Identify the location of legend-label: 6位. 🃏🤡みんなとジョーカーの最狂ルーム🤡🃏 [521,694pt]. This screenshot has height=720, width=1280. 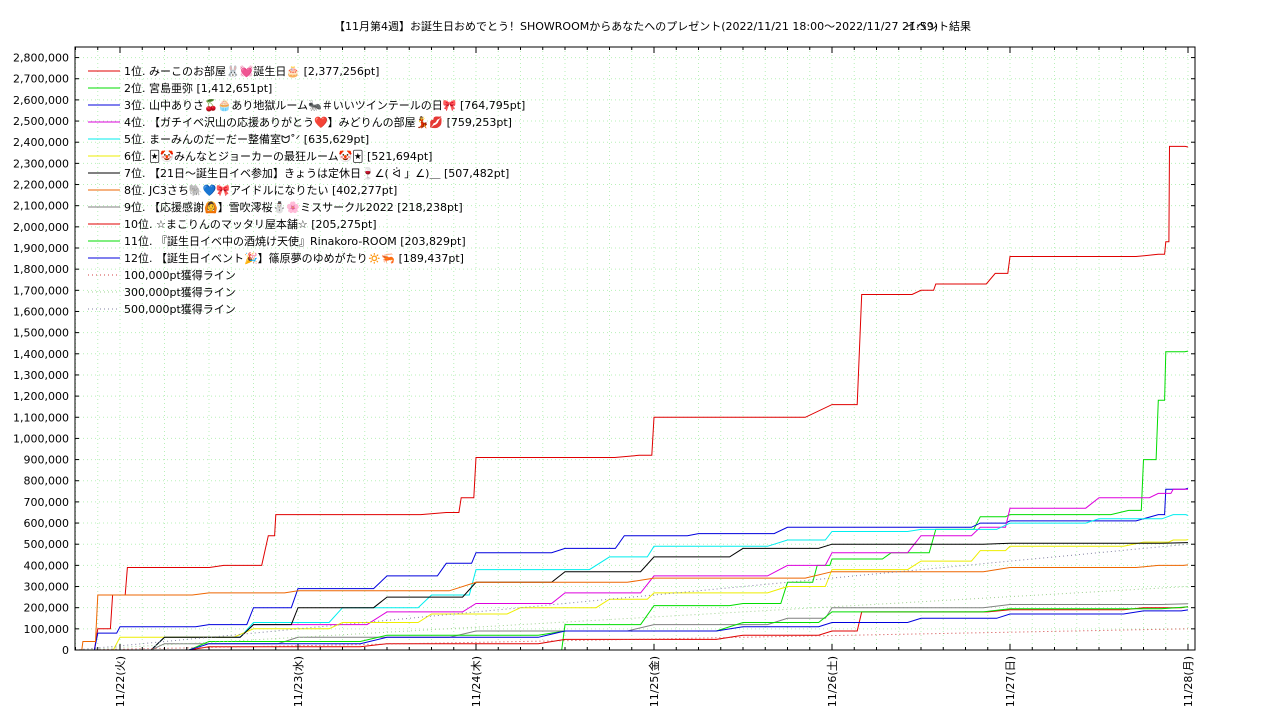
(278, 156).